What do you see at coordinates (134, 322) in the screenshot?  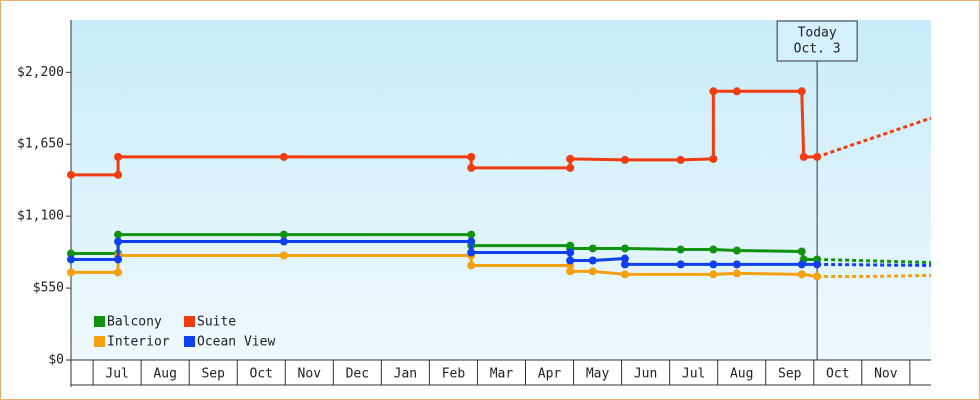 I see `legend-label: Balcony` at bounding box center [134, 322].